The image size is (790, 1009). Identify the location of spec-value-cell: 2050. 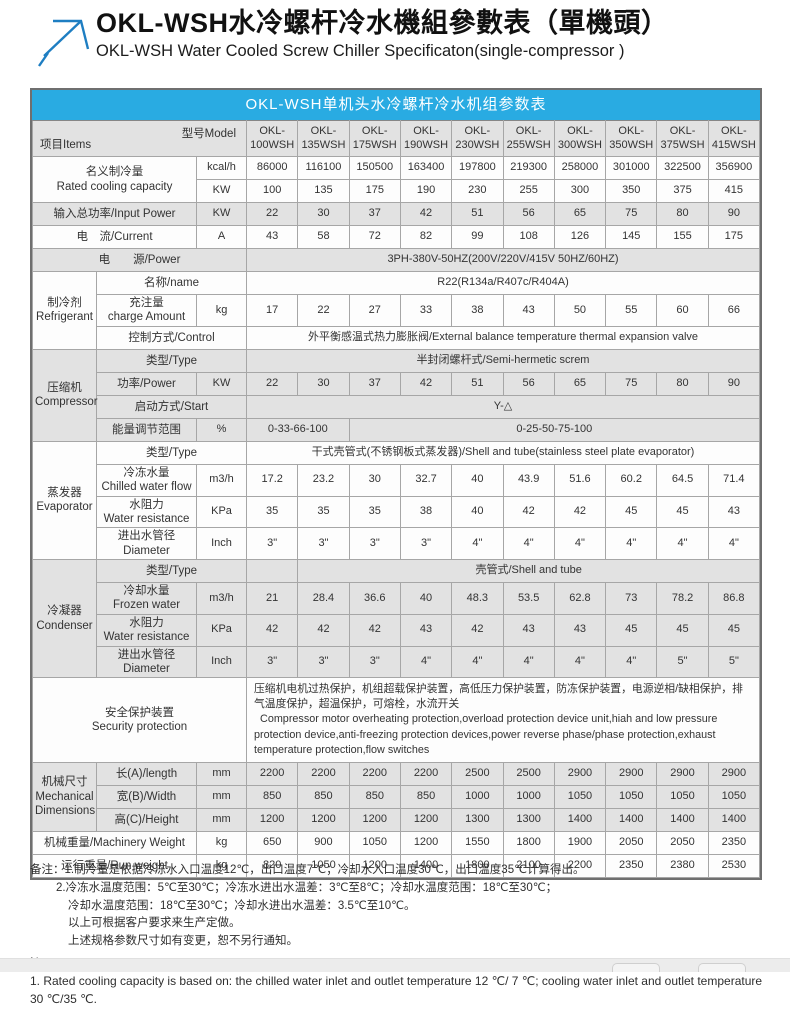
(682, 842).